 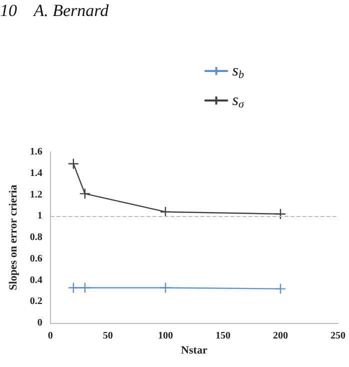 I want to click on x-axis-title: Nstar, so click(x=194, y=350).